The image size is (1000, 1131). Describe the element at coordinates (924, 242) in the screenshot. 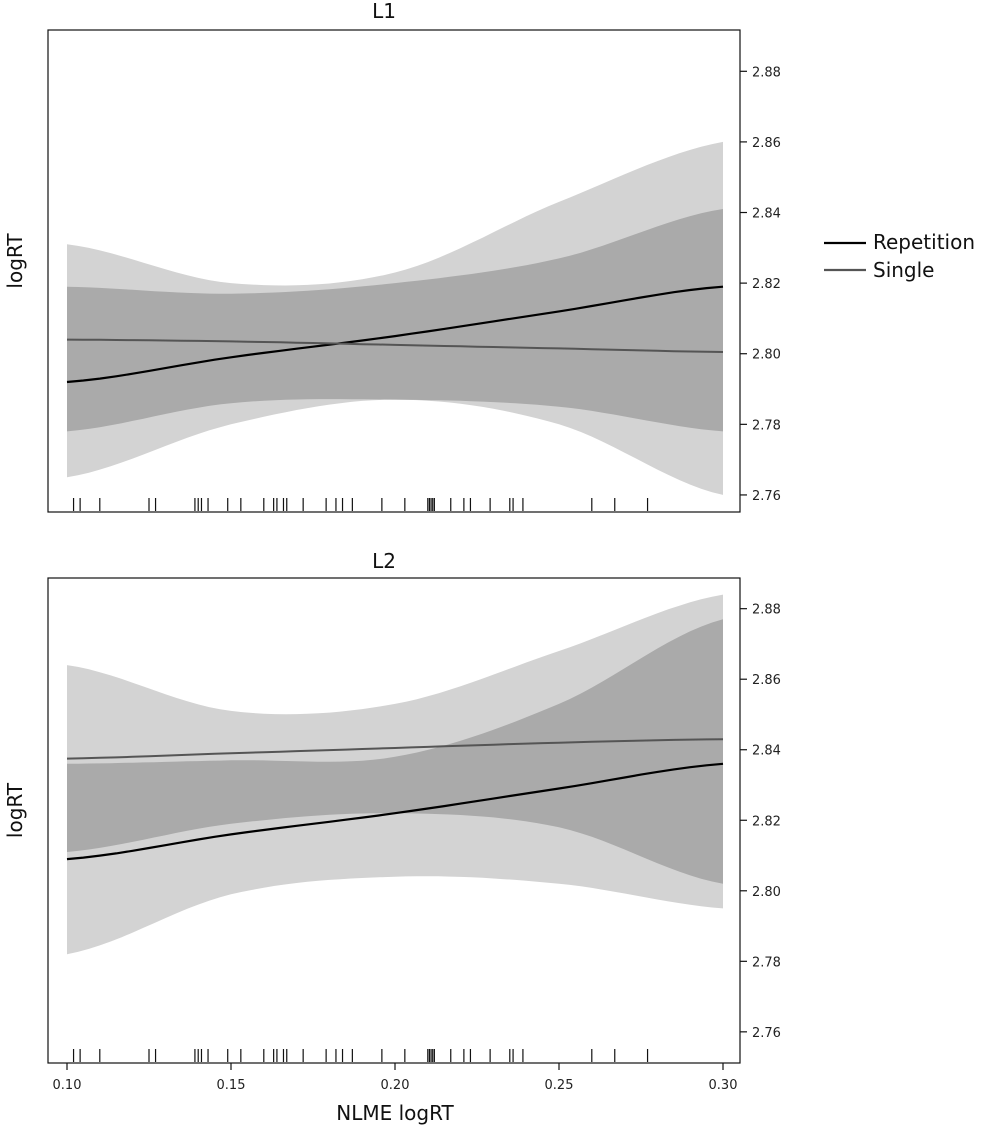

I see `legend-label-repetition: Repetition` at that location.